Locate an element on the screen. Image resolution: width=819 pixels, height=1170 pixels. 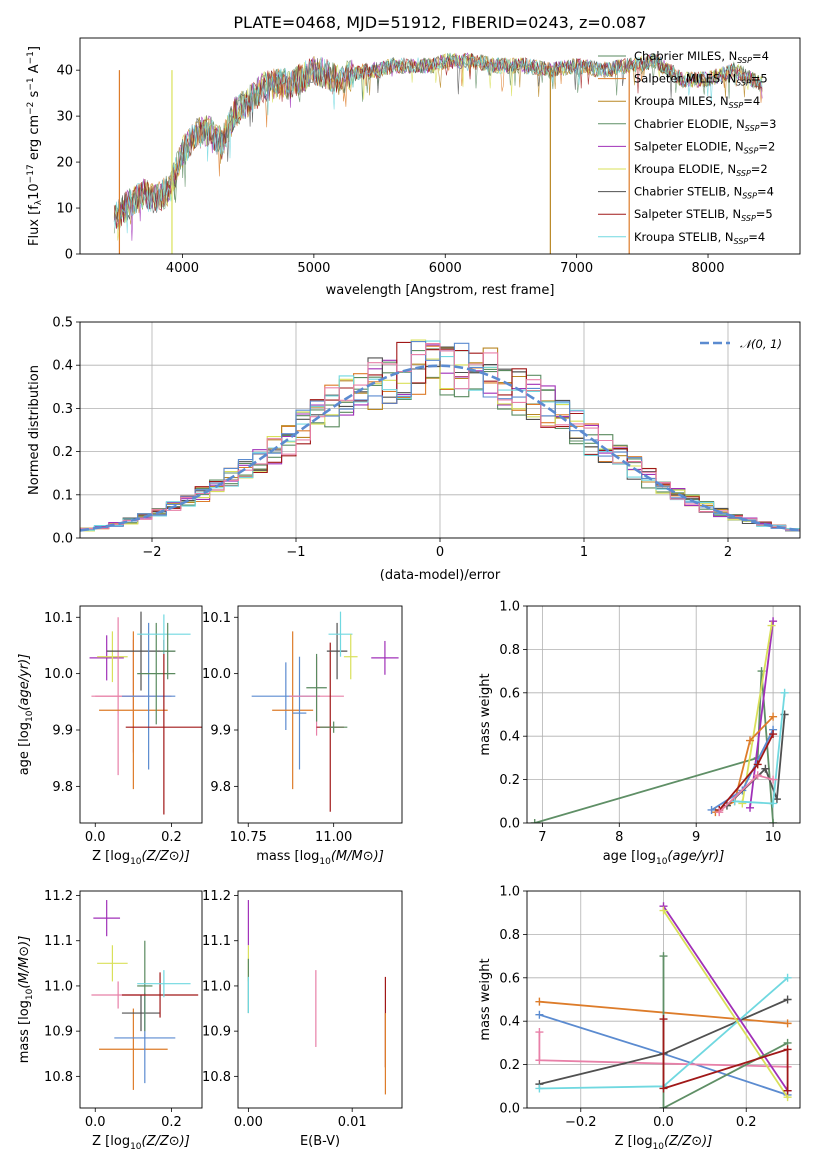
y-tick-label: 0.3 is located at coordinates (62, 409).